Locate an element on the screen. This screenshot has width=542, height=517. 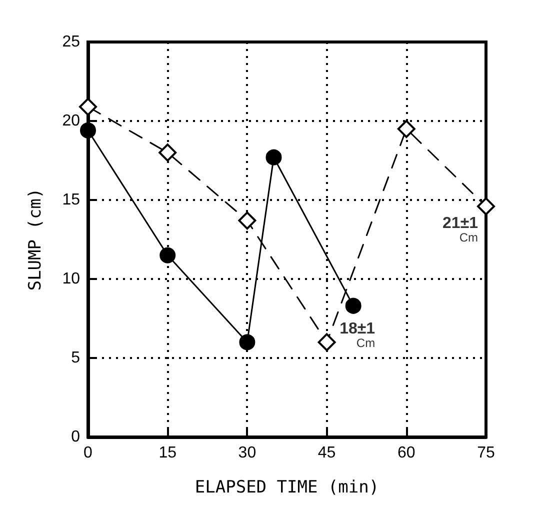
y-tick-label: 25 is located at coordinates (71, 42).